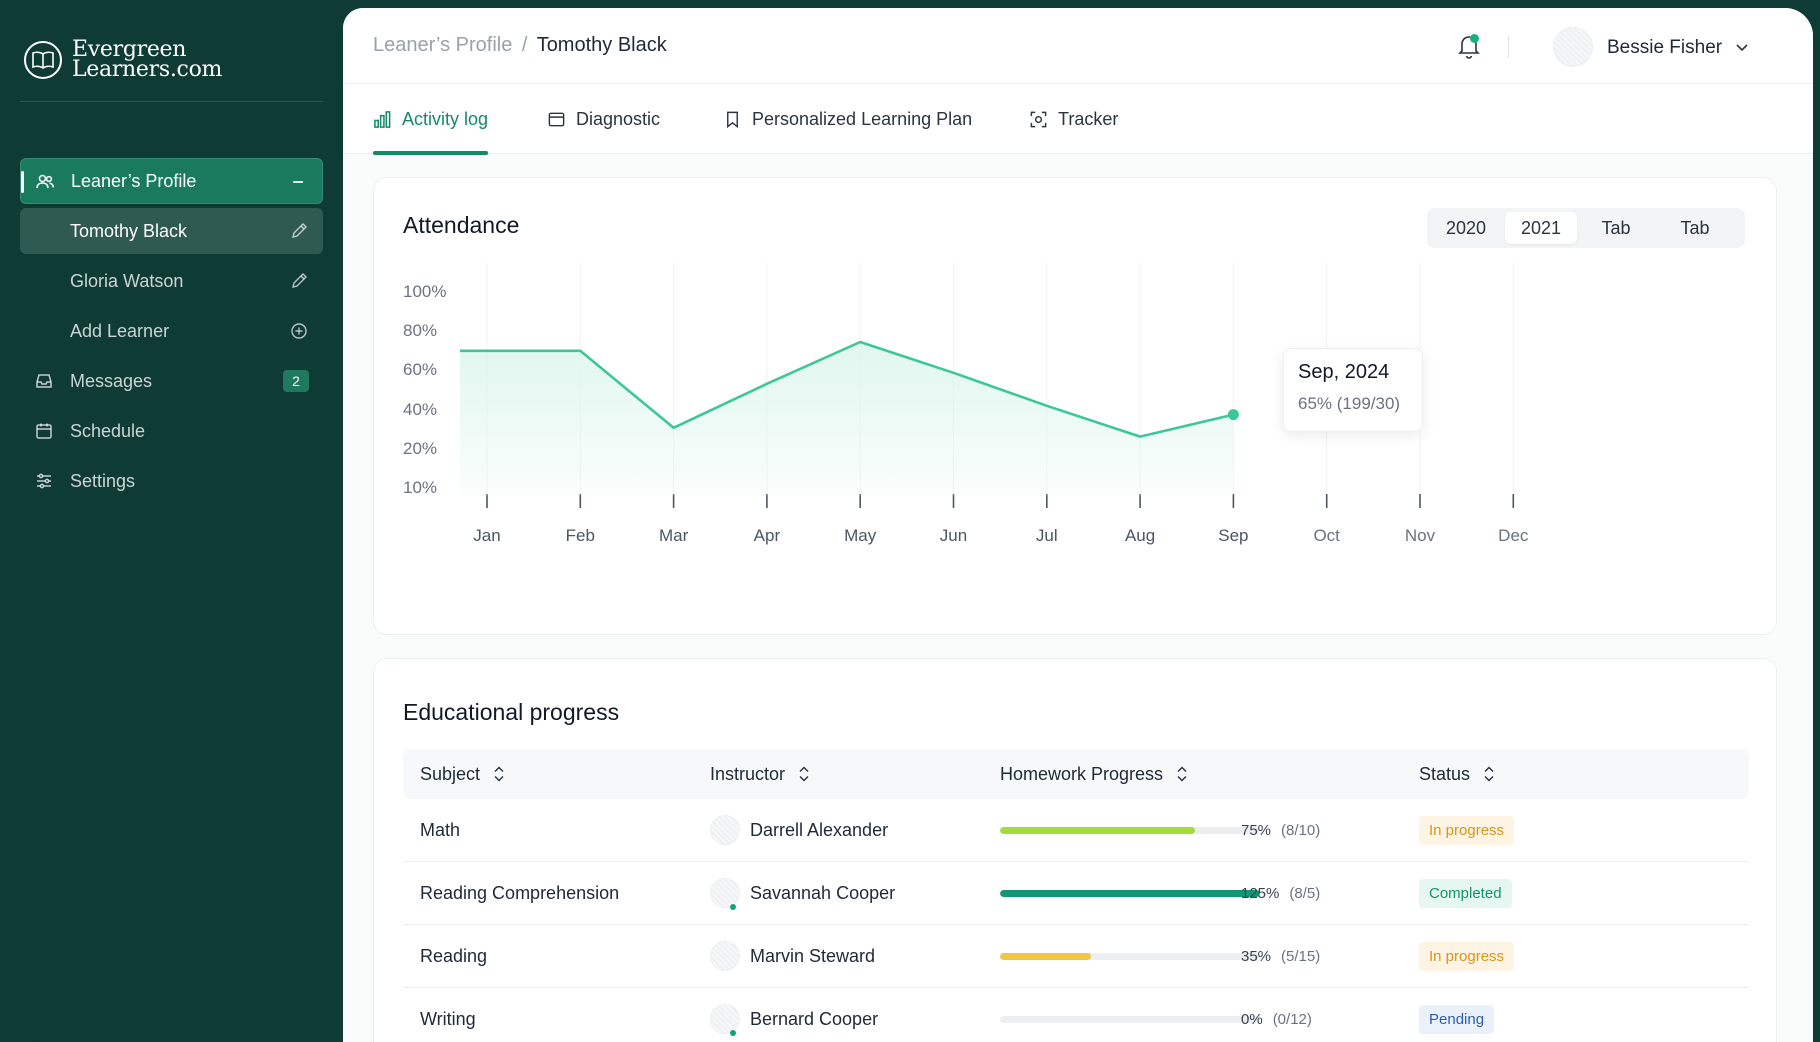 The image size is (1820, 1042). I want to click on instructor-cell: Savannah Cooper, so click(823, 893).